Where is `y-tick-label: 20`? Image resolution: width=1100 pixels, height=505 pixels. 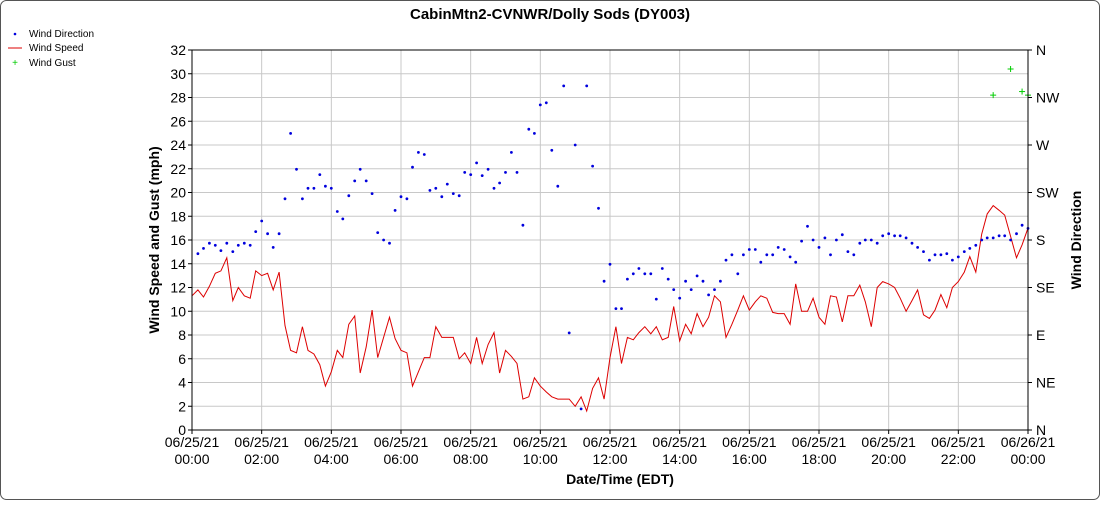
y-tick-label: 20 is located at coordinates (178, 193).